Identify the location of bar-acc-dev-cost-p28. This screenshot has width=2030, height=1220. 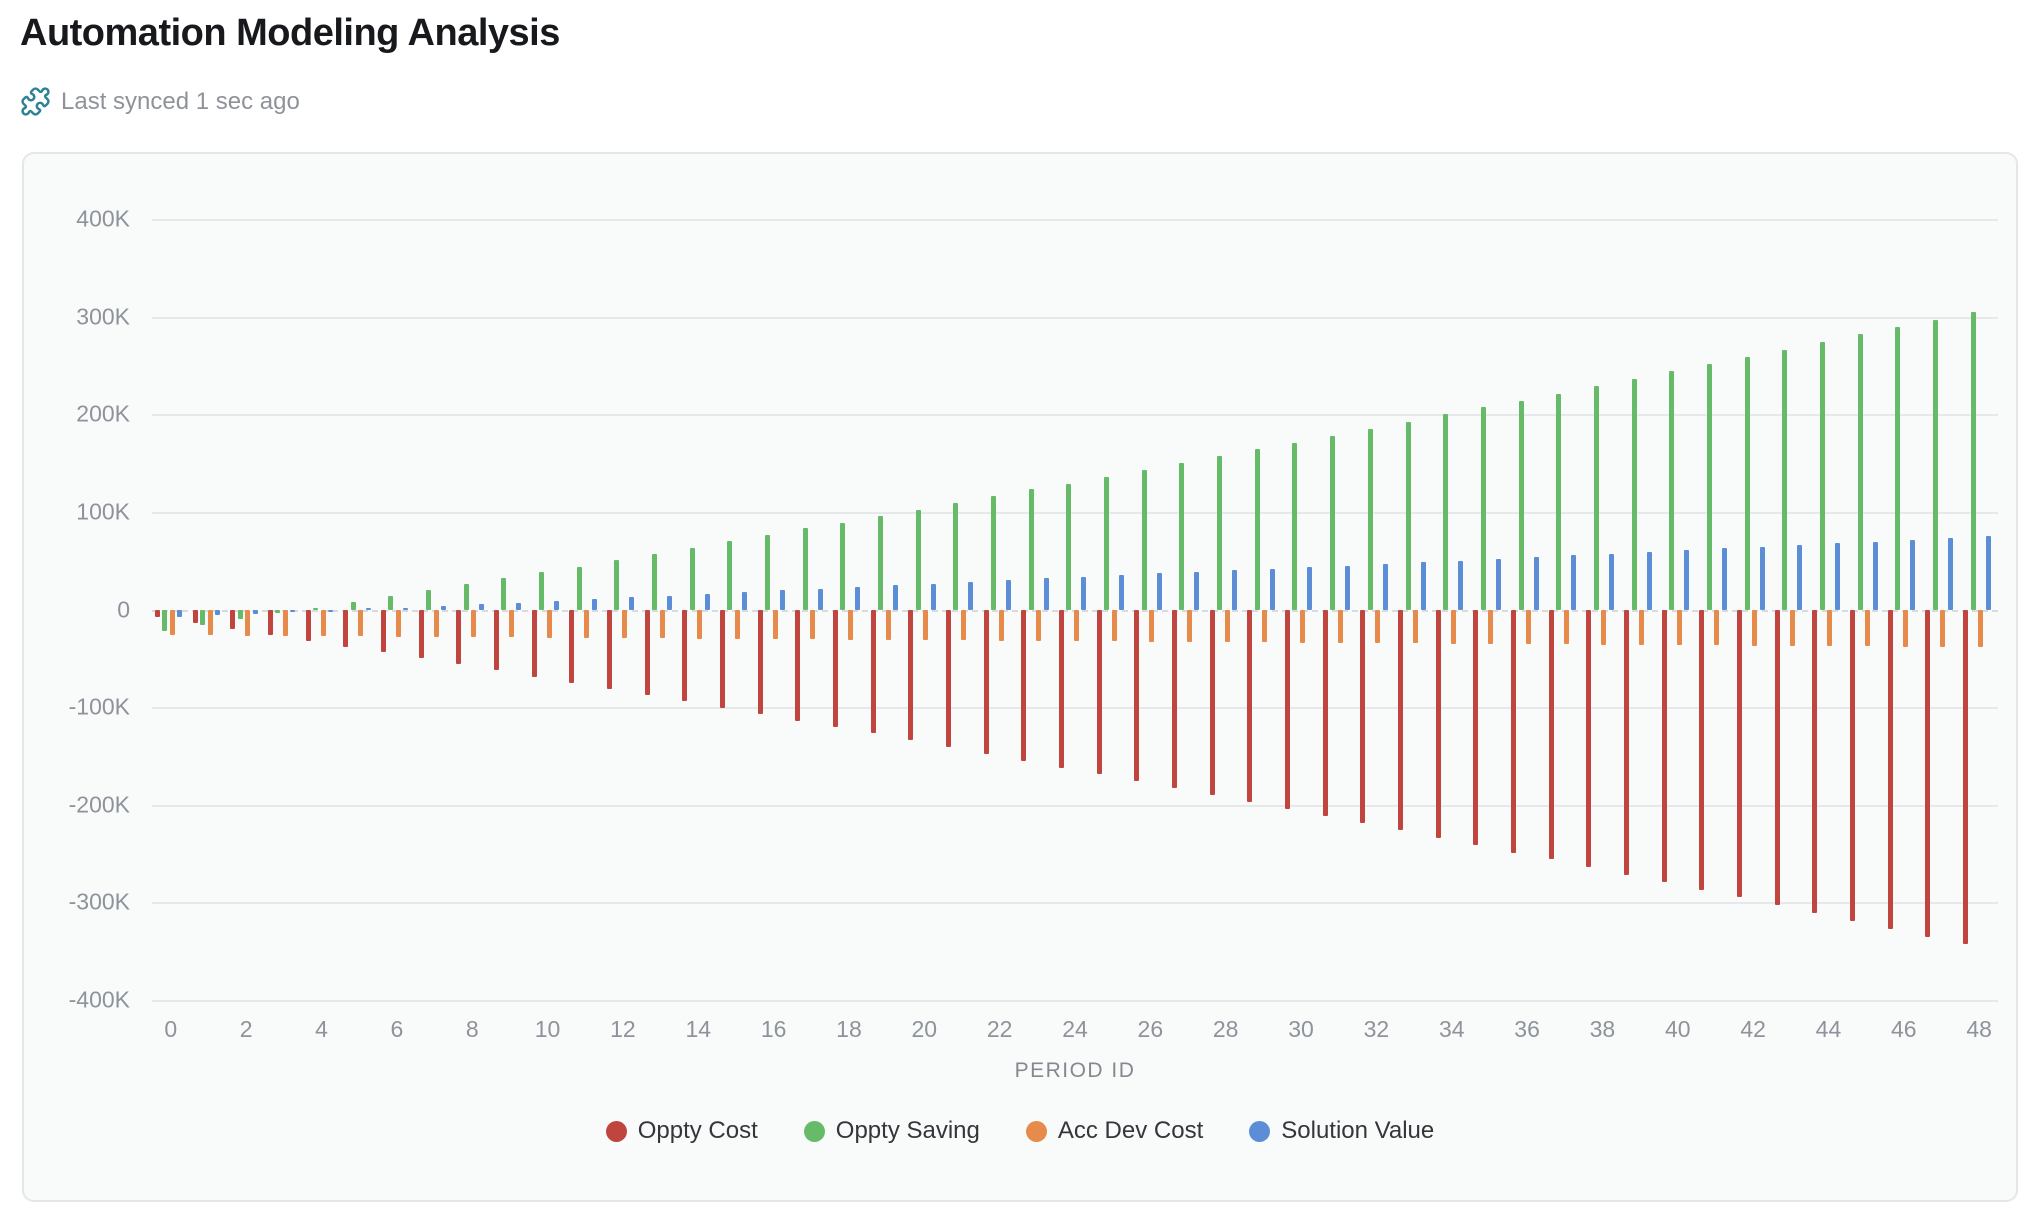
(1227, 625).